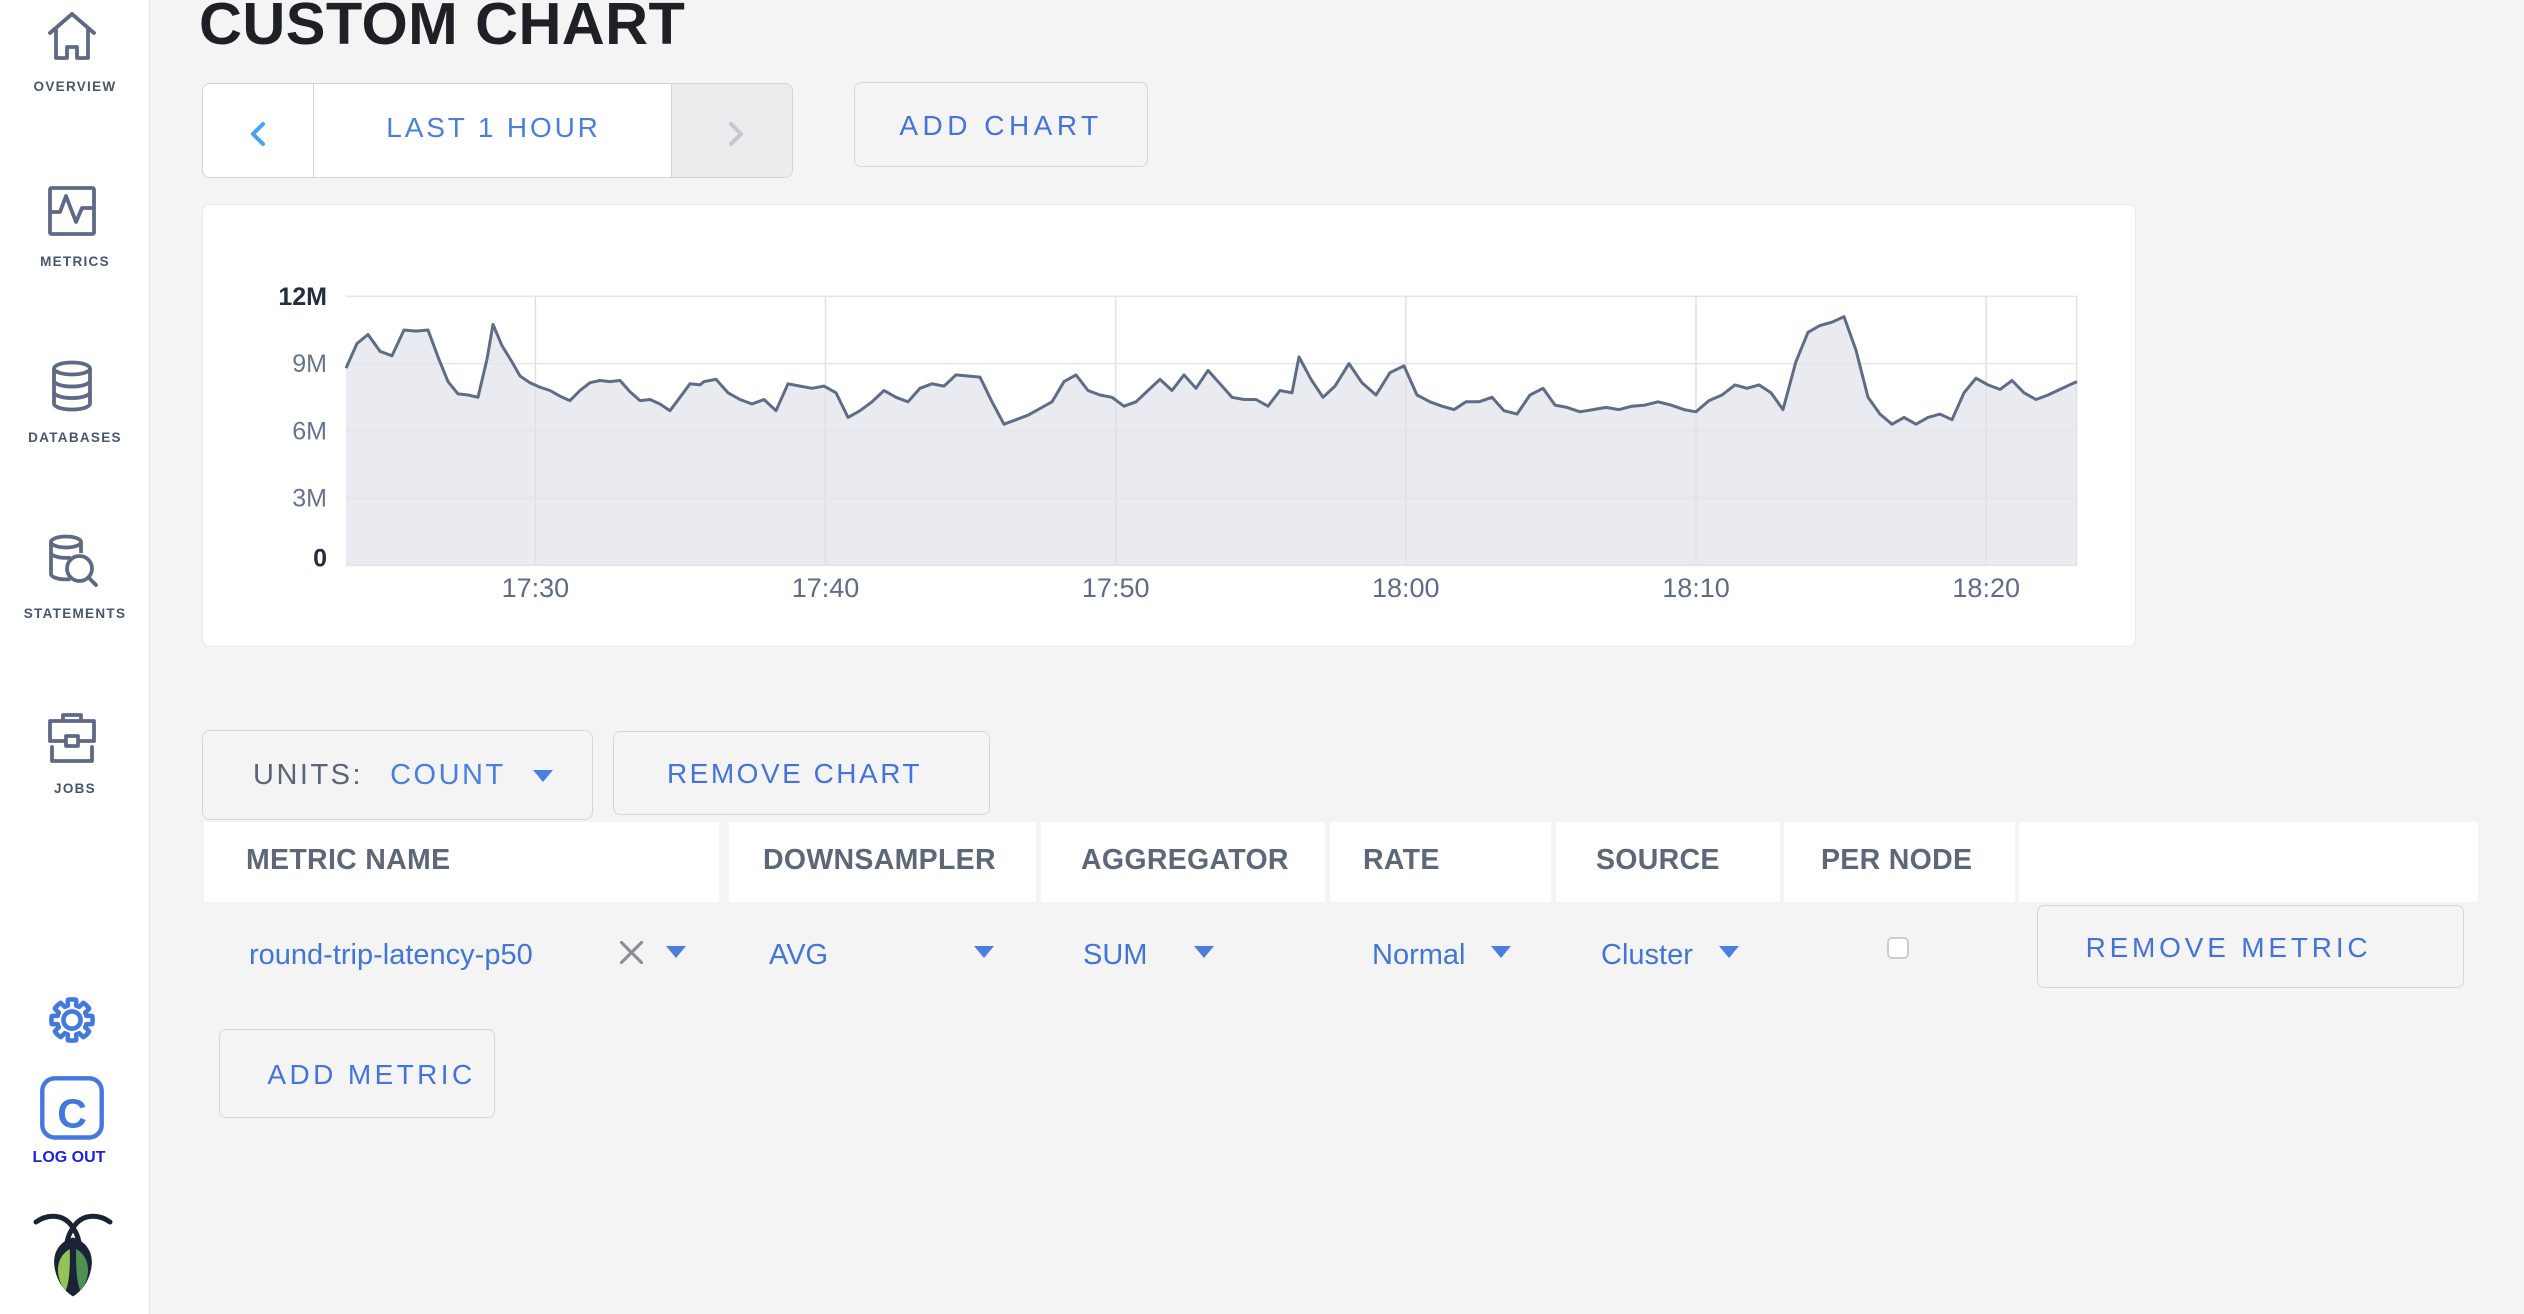 The image size is (2524, 1314). What do you see at coordinates (536, 588) in the screenshot?
I see `svg-text: 17:30` at bounding box center [536, 588].